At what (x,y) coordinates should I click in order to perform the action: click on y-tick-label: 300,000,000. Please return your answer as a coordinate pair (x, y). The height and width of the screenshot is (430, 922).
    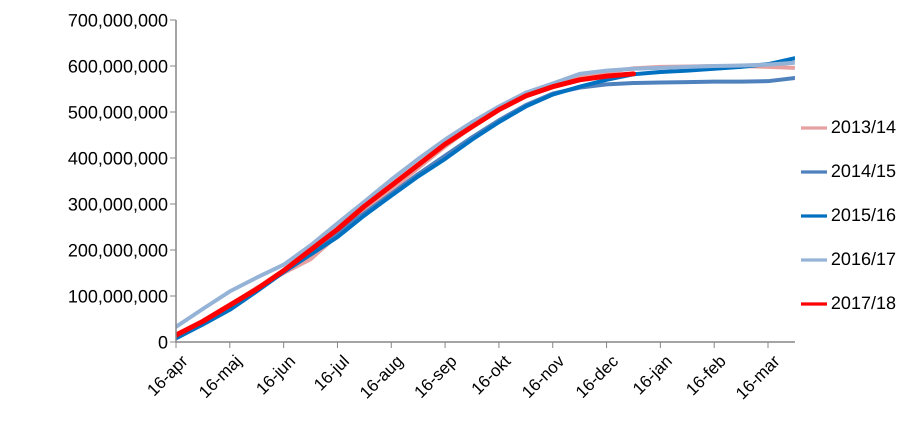
    Looking at the image, I should click on (118, 204).